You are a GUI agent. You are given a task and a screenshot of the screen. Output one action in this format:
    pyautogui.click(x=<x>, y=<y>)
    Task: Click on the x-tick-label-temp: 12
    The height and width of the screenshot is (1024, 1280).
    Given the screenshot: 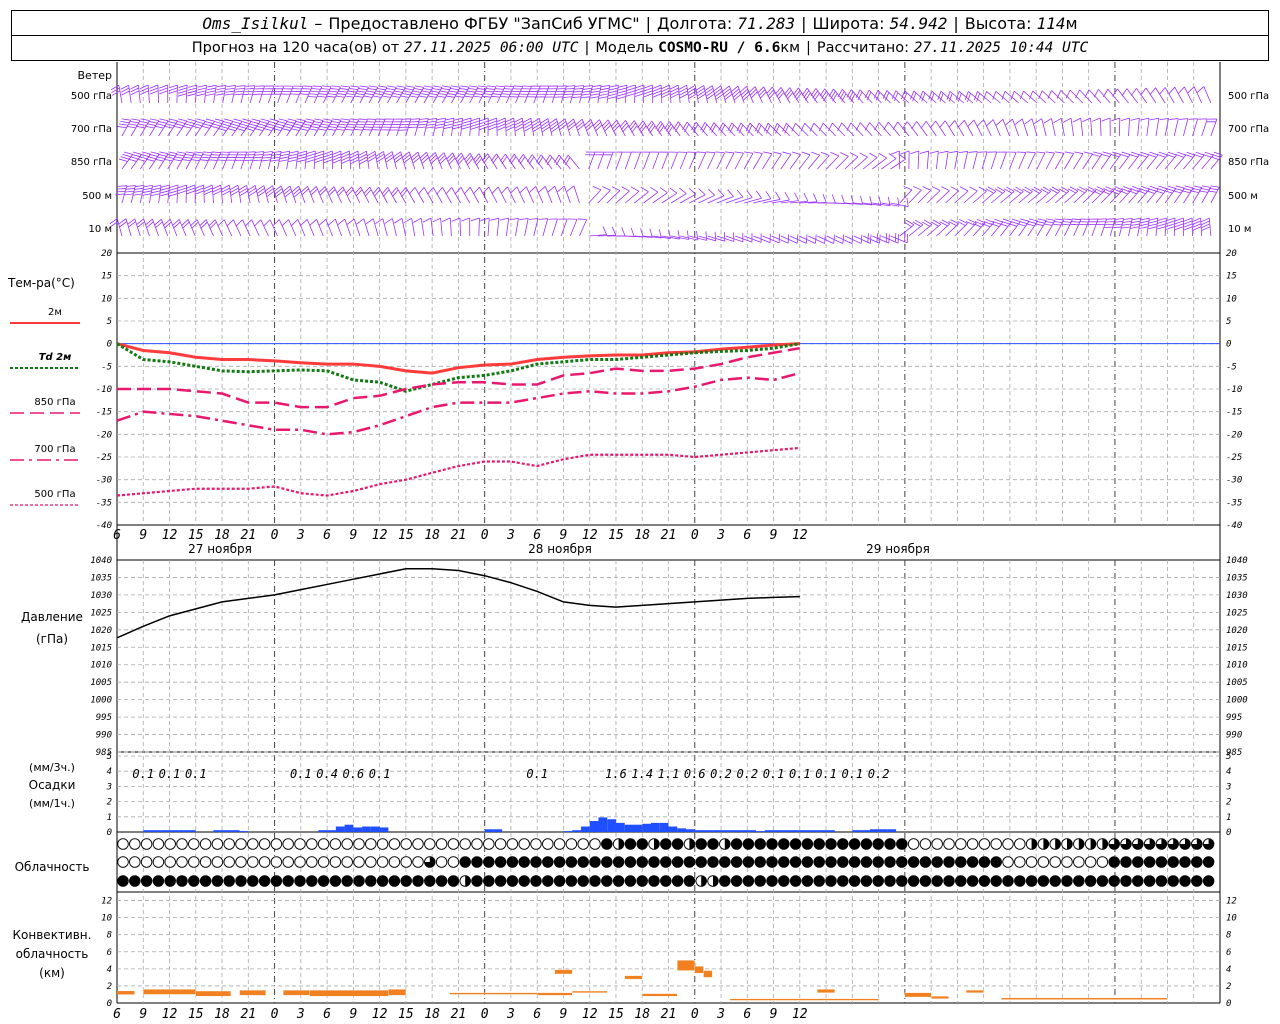 What is the action you would take?
    pyautogui.click(x=380, y=535)
    